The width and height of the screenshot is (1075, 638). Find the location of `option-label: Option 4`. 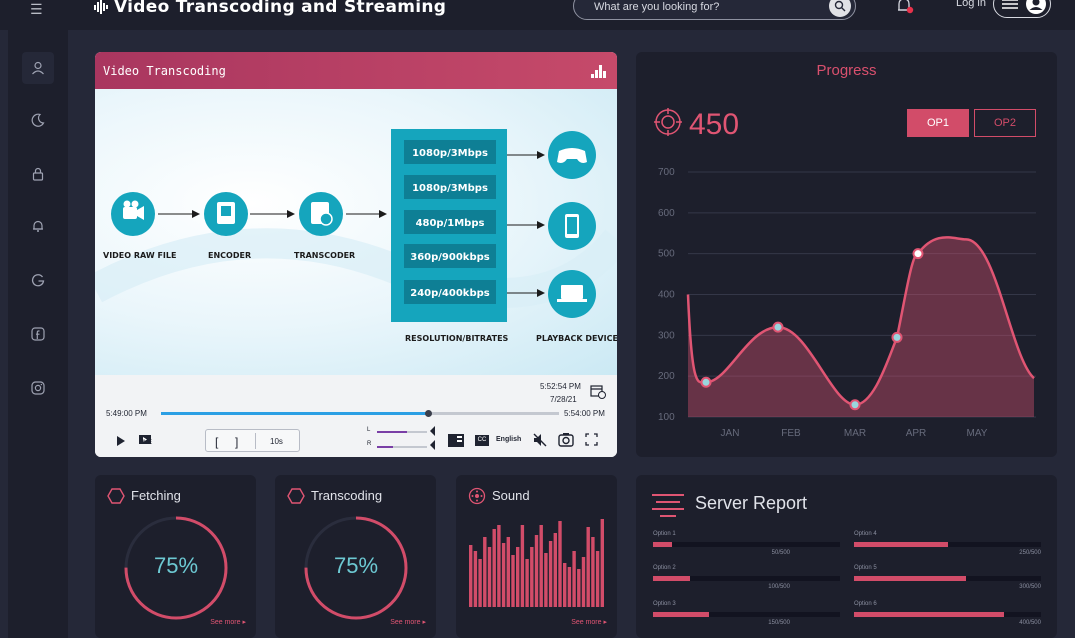

option-label: Option 4 is located at coordinates (865, 534).